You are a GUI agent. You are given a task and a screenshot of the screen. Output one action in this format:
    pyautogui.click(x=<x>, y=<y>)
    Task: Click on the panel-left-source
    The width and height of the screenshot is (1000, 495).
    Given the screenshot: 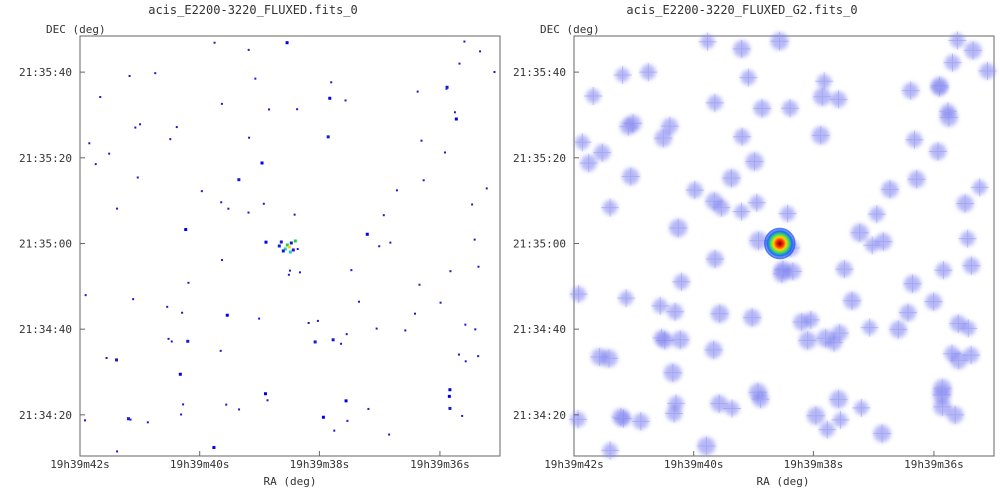 What is the action you would take?
    pyautogui.click(x=287, y=246)
    